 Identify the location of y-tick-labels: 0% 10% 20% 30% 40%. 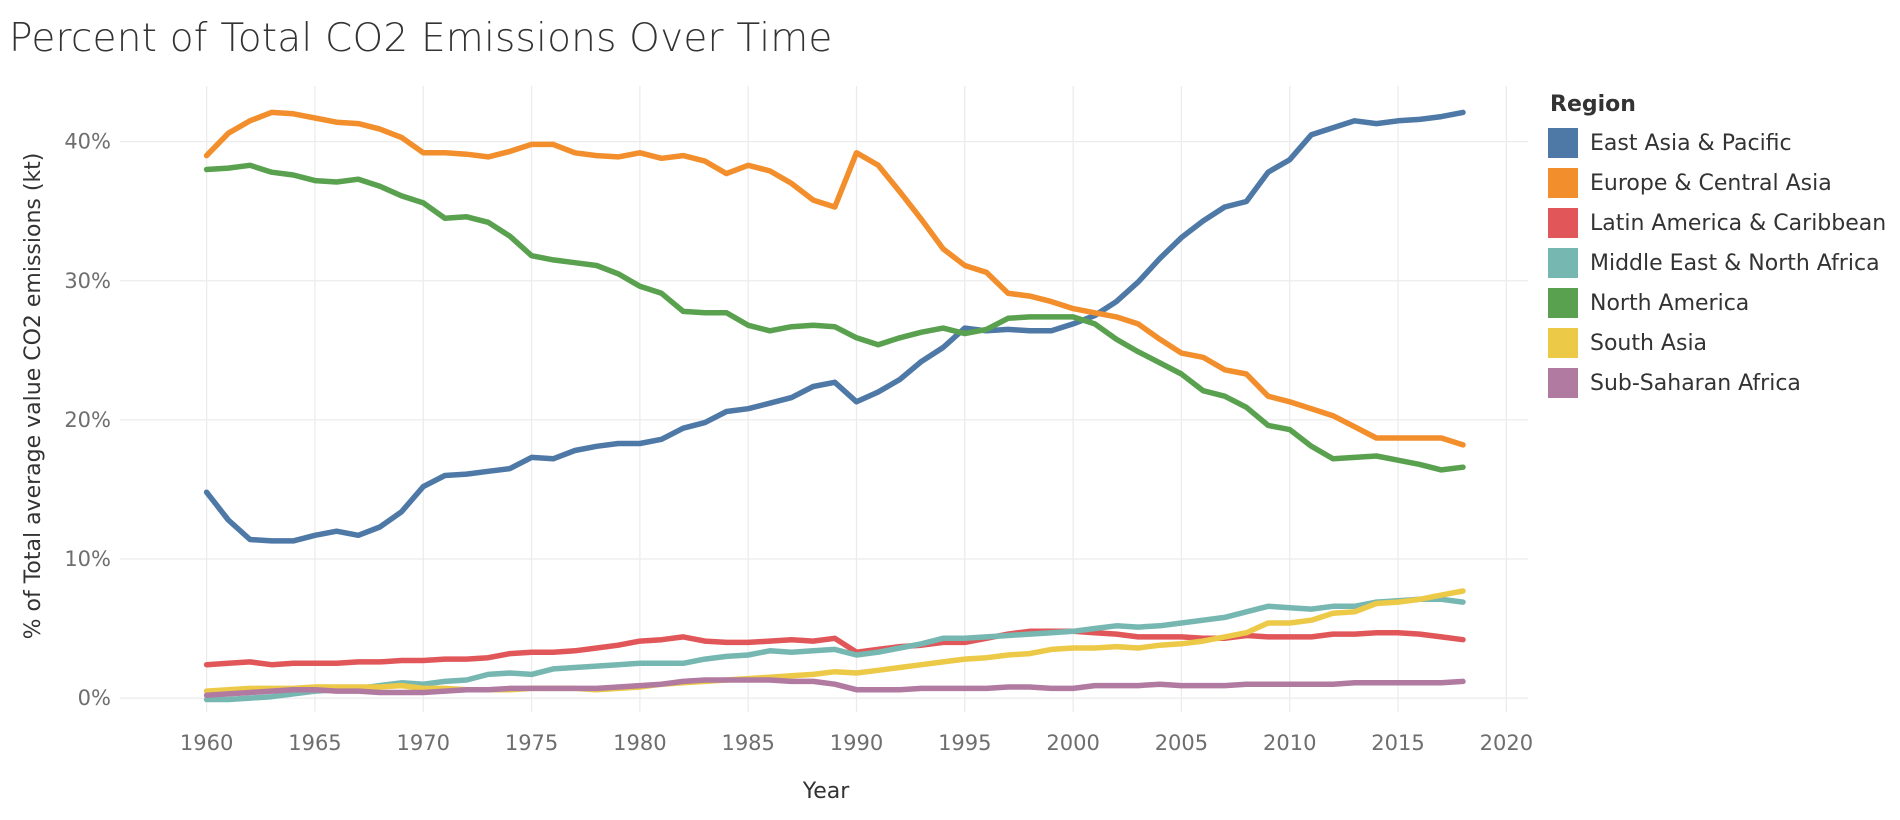
(87, 420).